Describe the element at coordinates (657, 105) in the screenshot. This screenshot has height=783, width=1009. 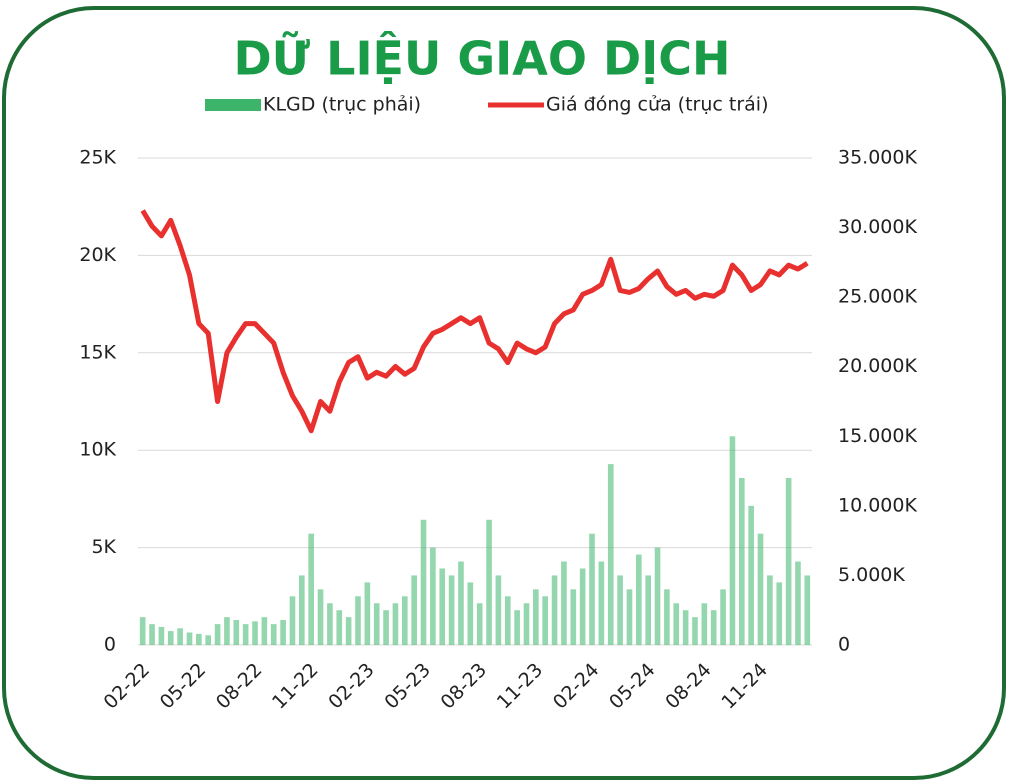
I see `legend-label: Giá đóng cửa (trục trái)` at that location.